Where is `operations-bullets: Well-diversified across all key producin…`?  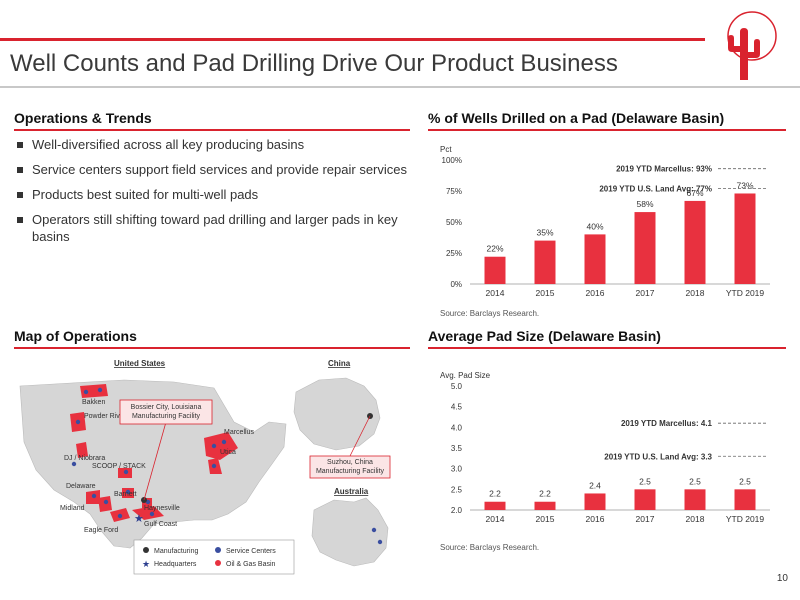
operations-bullets: Well-diversified across all key producin… is located at coordinates (211, 194).